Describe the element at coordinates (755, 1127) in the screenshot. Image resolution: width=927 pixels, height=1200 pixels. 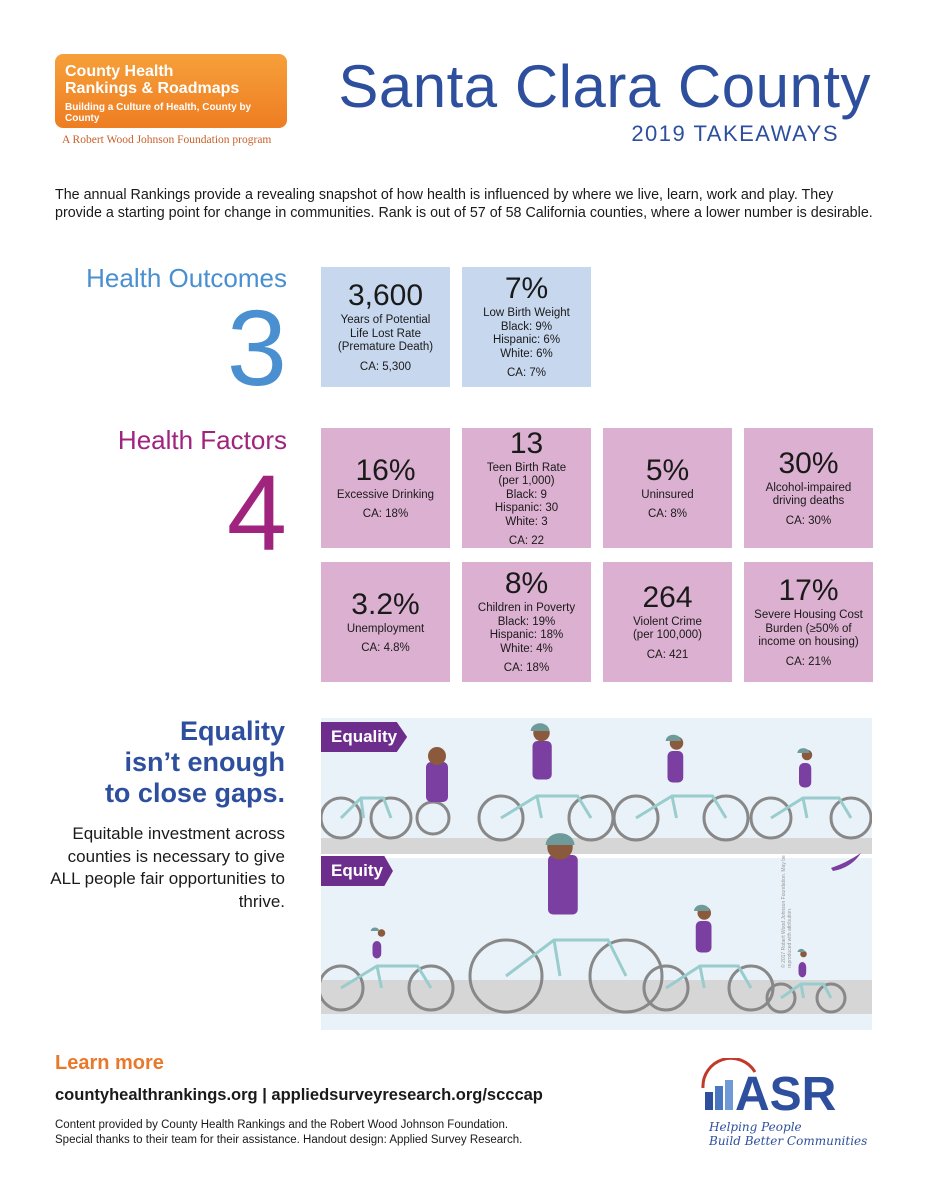
I see `asr-tagline: Helping People` at that location.